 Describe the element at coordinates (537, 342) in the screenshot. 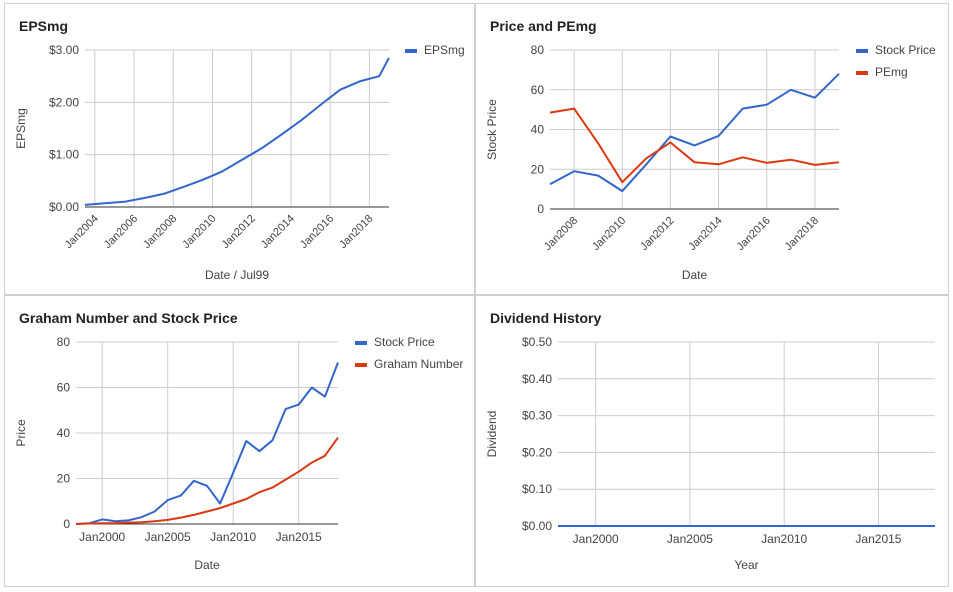

I see `y-tick-label: $0.50` at that location.